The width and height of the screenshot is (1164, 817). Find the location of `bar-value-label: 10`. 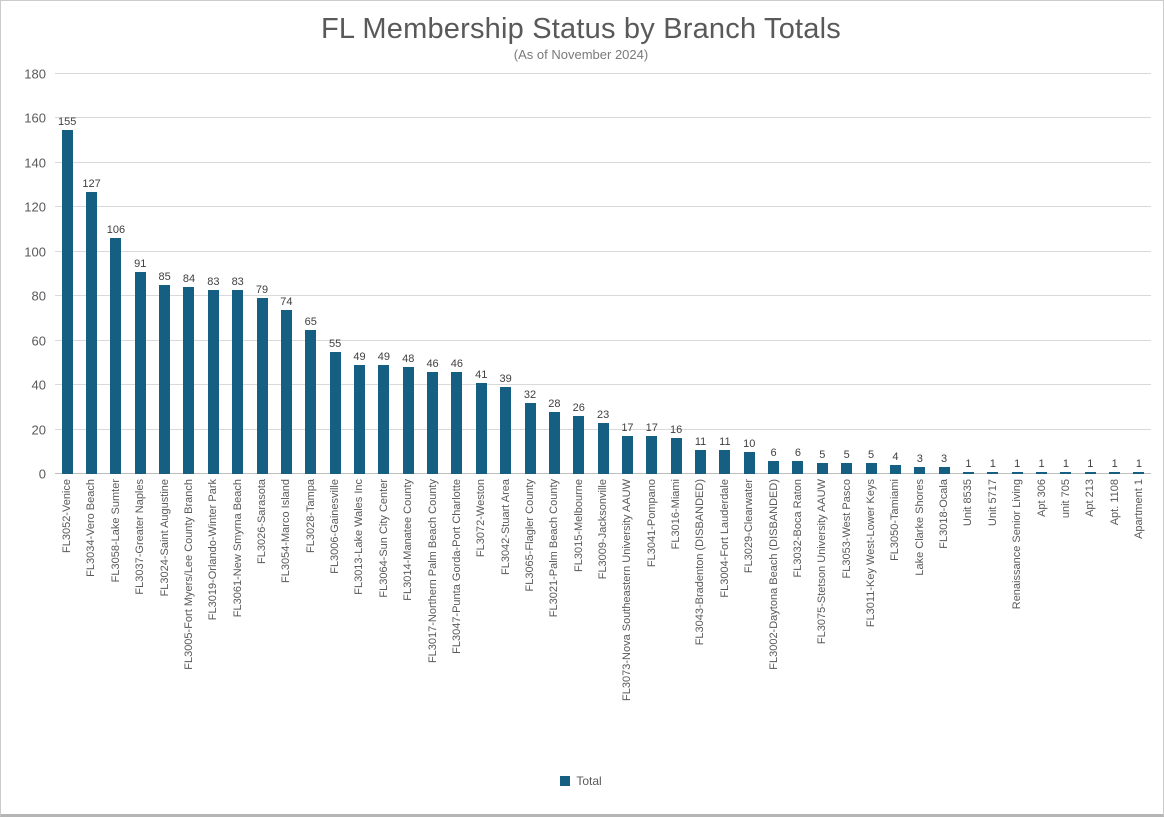

bar-value-label: 10 is located at coordinates (749, 443).